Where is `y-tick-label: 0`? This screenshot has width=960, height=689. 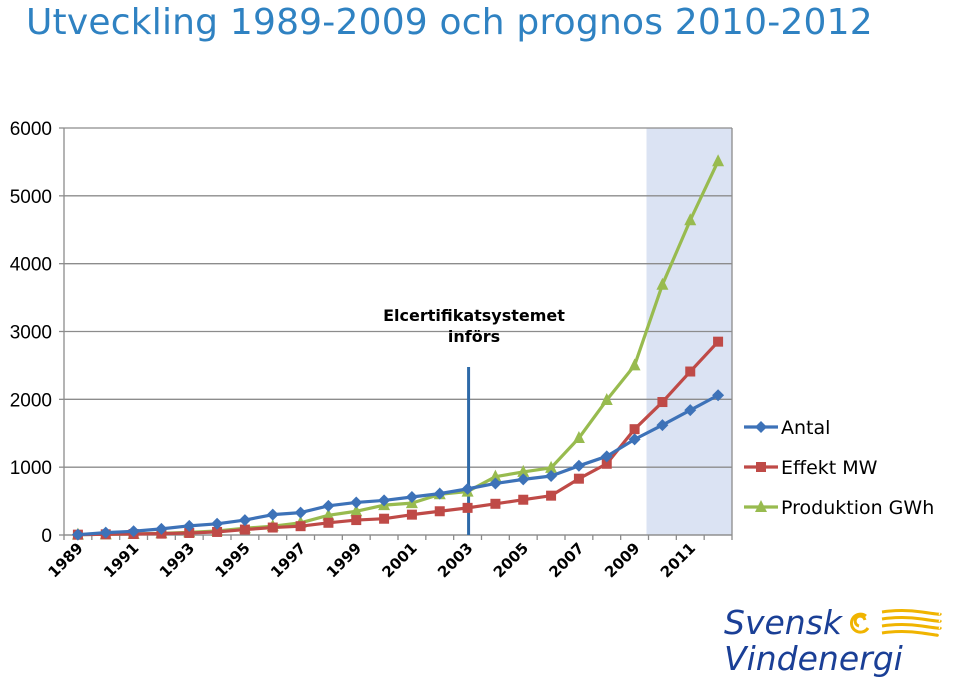 y-tick-label: 0 is located at coordinates (46, 536).